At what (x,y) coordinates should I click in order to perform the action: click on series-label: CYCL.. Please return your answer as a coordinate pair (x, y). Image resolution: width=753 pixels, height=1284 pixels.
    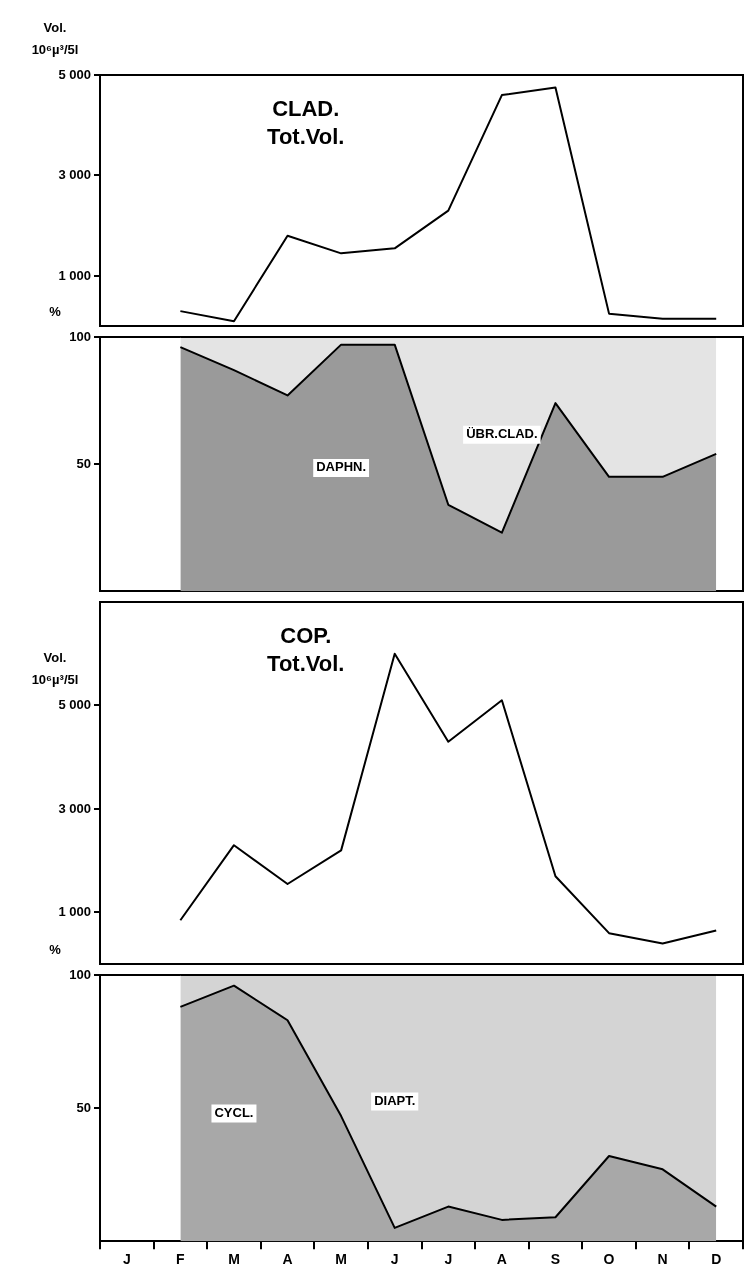
    Looking at the image, I should click on (234, 1112).